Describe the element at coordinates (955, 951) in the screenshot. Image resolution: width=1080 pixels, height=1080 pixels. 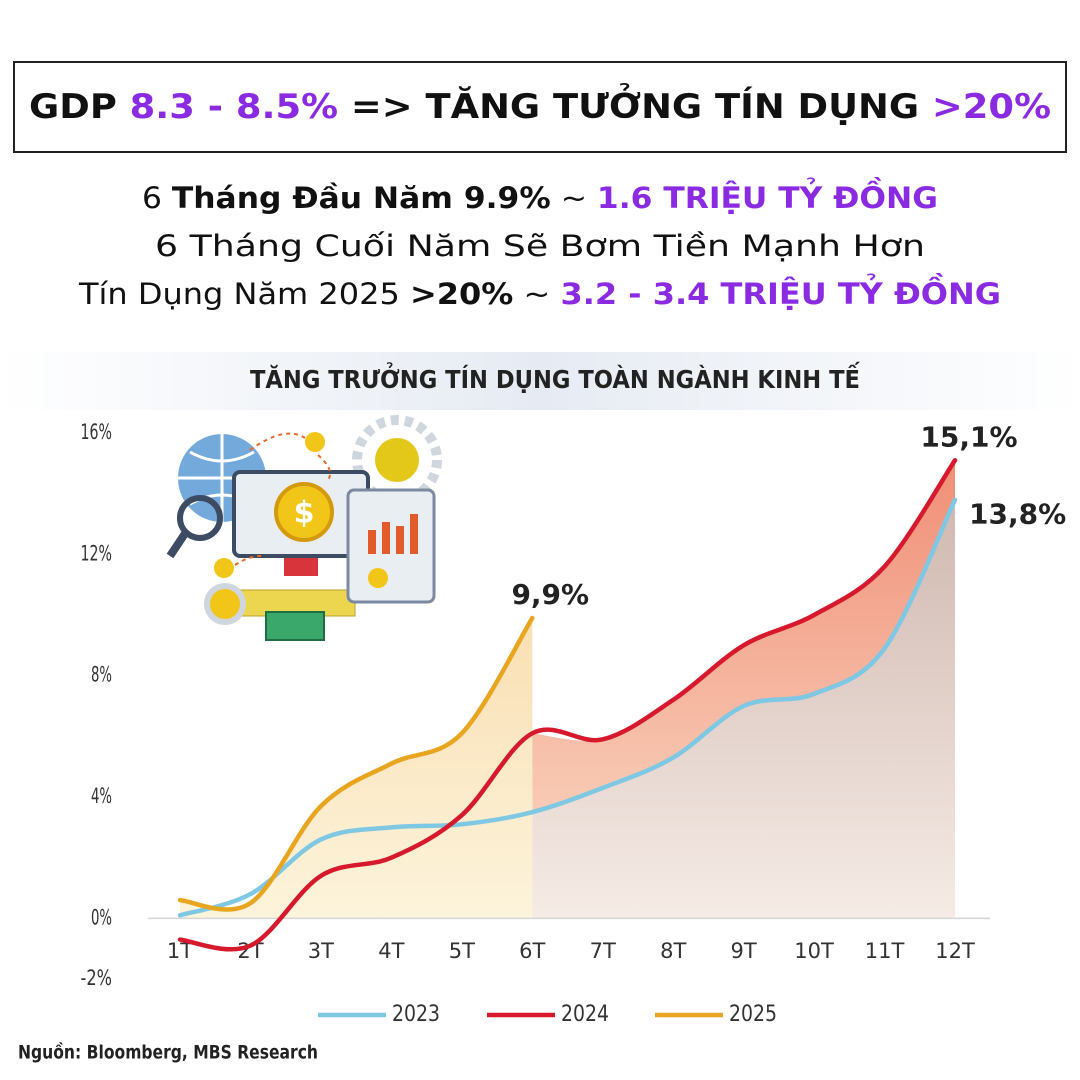
I see `x-tick-label: 12T` at that location.